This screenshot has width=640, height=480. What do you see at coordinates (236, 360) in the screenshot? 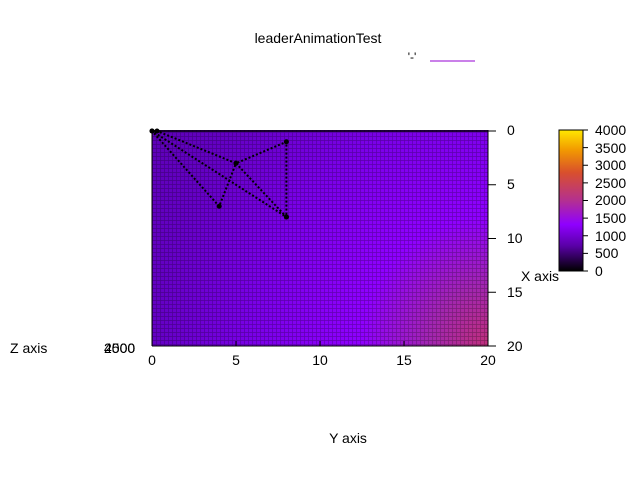
I see `x-tick-5: 5` at bounding box center [236, 360].